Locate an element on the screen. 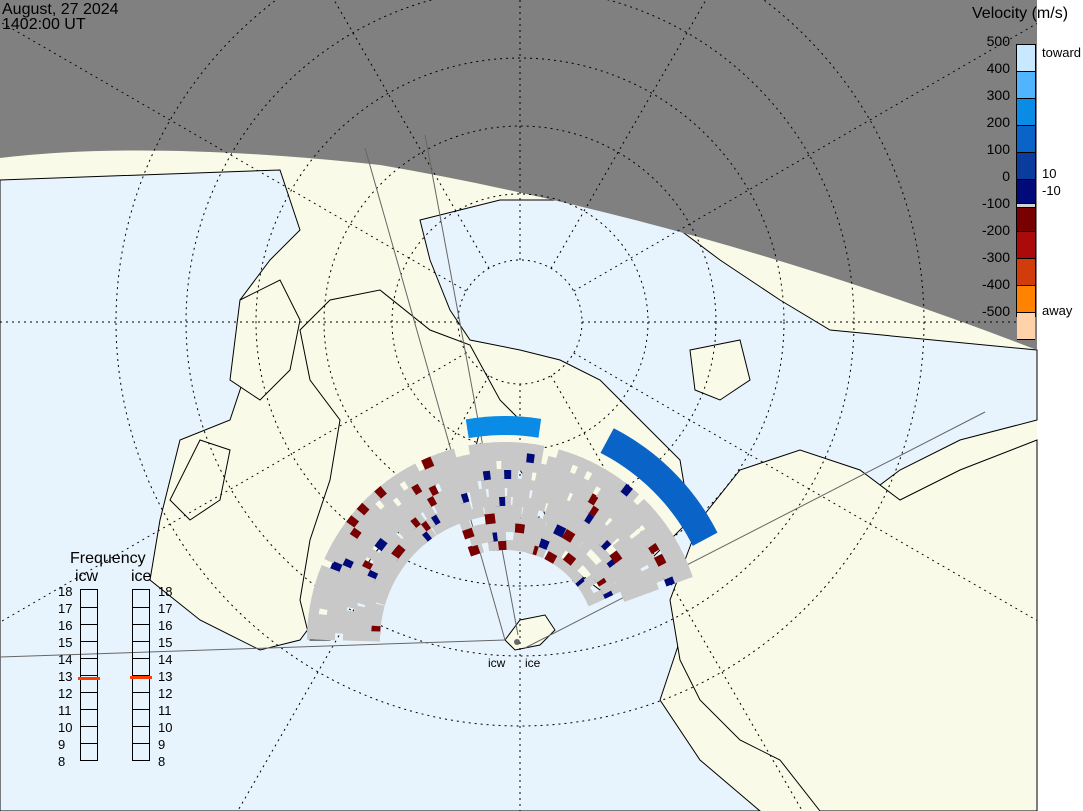 Image resolution: width=1083 pixels, height=811 pixels. frequency-tick: 9 is located at coordinates (62, 744).